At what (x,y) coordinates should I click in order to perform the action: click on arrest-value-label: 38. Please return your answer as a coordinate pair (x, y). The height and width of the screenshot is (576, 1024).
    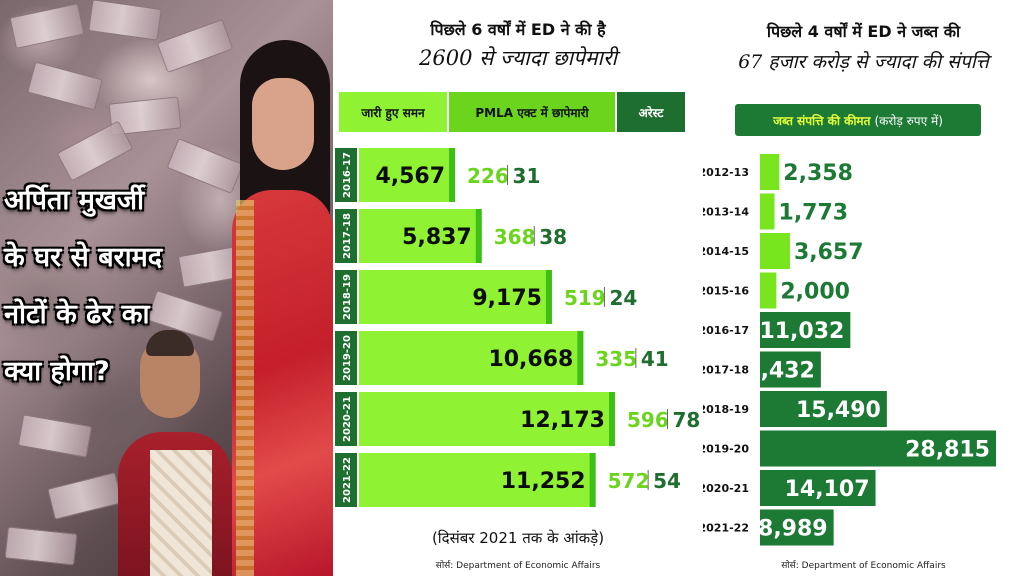
    Looking at the image, I should click on (553, 237).